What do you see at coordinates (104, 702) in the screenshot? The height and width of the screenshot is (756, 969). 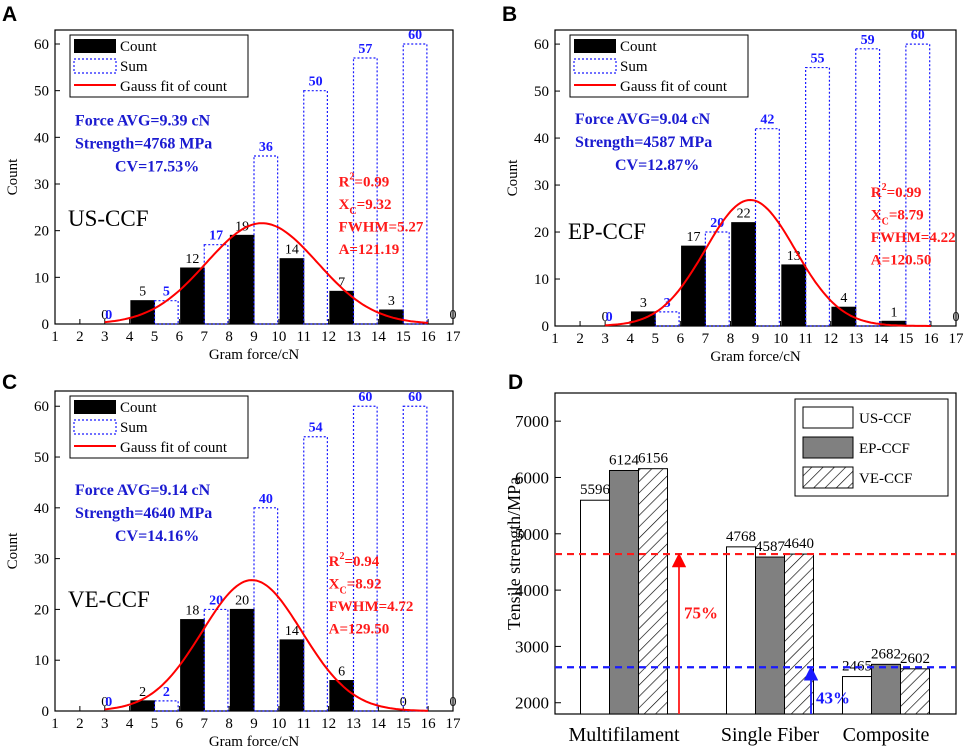 I see `count-bar-label: 0` at bounding box center [104, 702].